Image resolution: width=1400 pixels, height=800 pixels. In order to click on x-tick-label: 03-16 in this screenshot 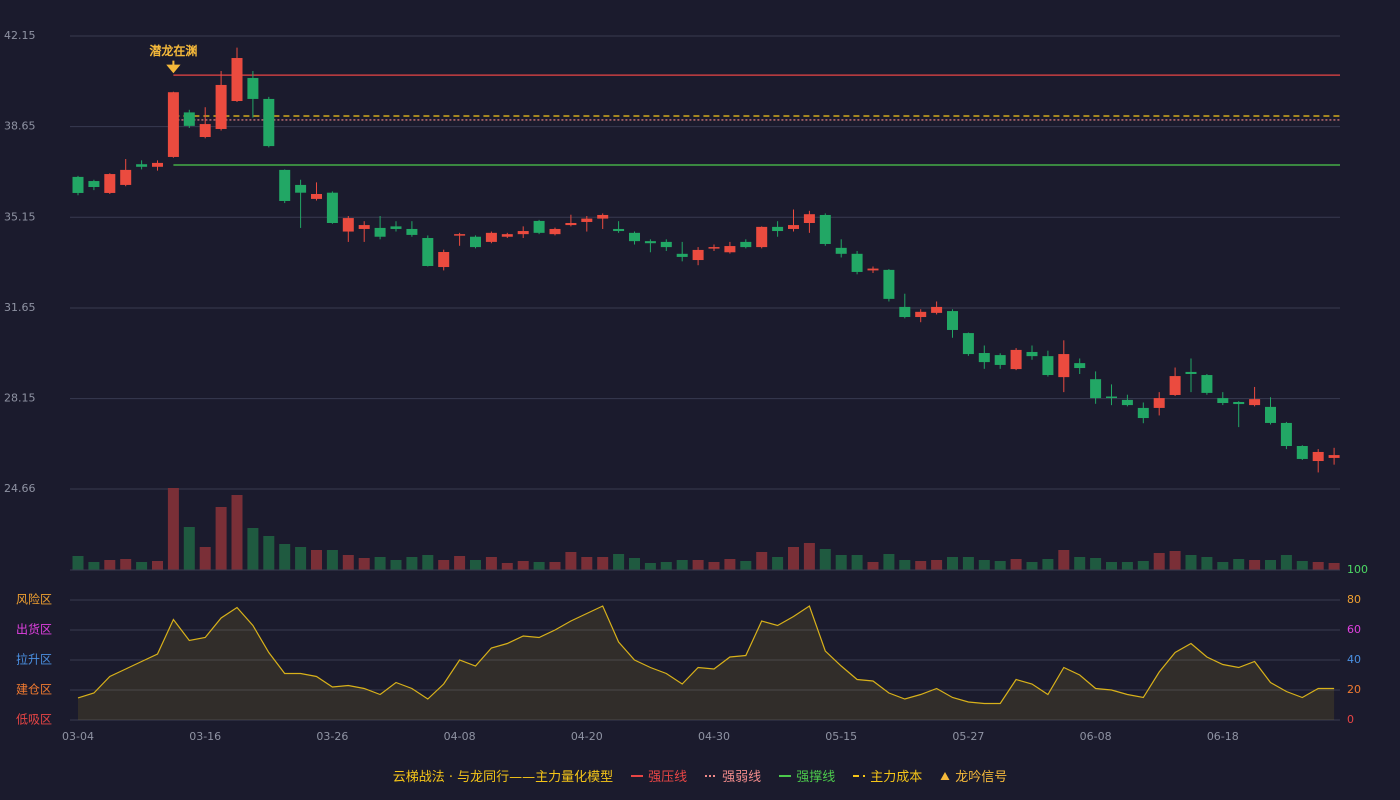, I will do `click(205, 736)`.